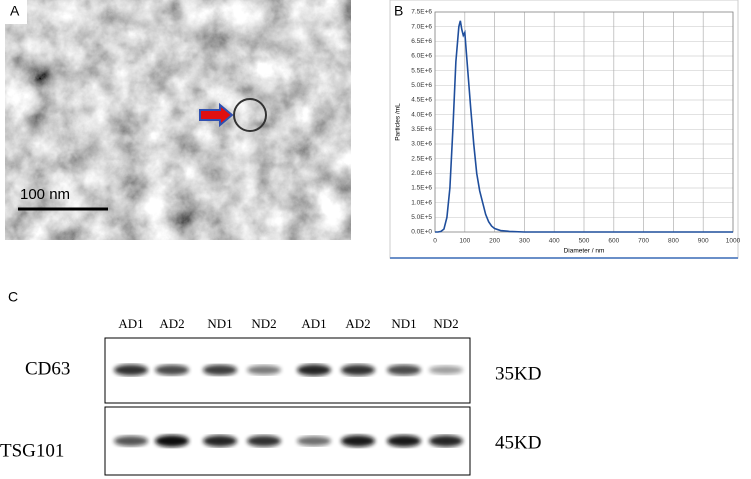  What do you see at coordinates (398, 122) in the screenshot?
I see `y-axis-label: Particles /mL` at bounding box center [398, 122].